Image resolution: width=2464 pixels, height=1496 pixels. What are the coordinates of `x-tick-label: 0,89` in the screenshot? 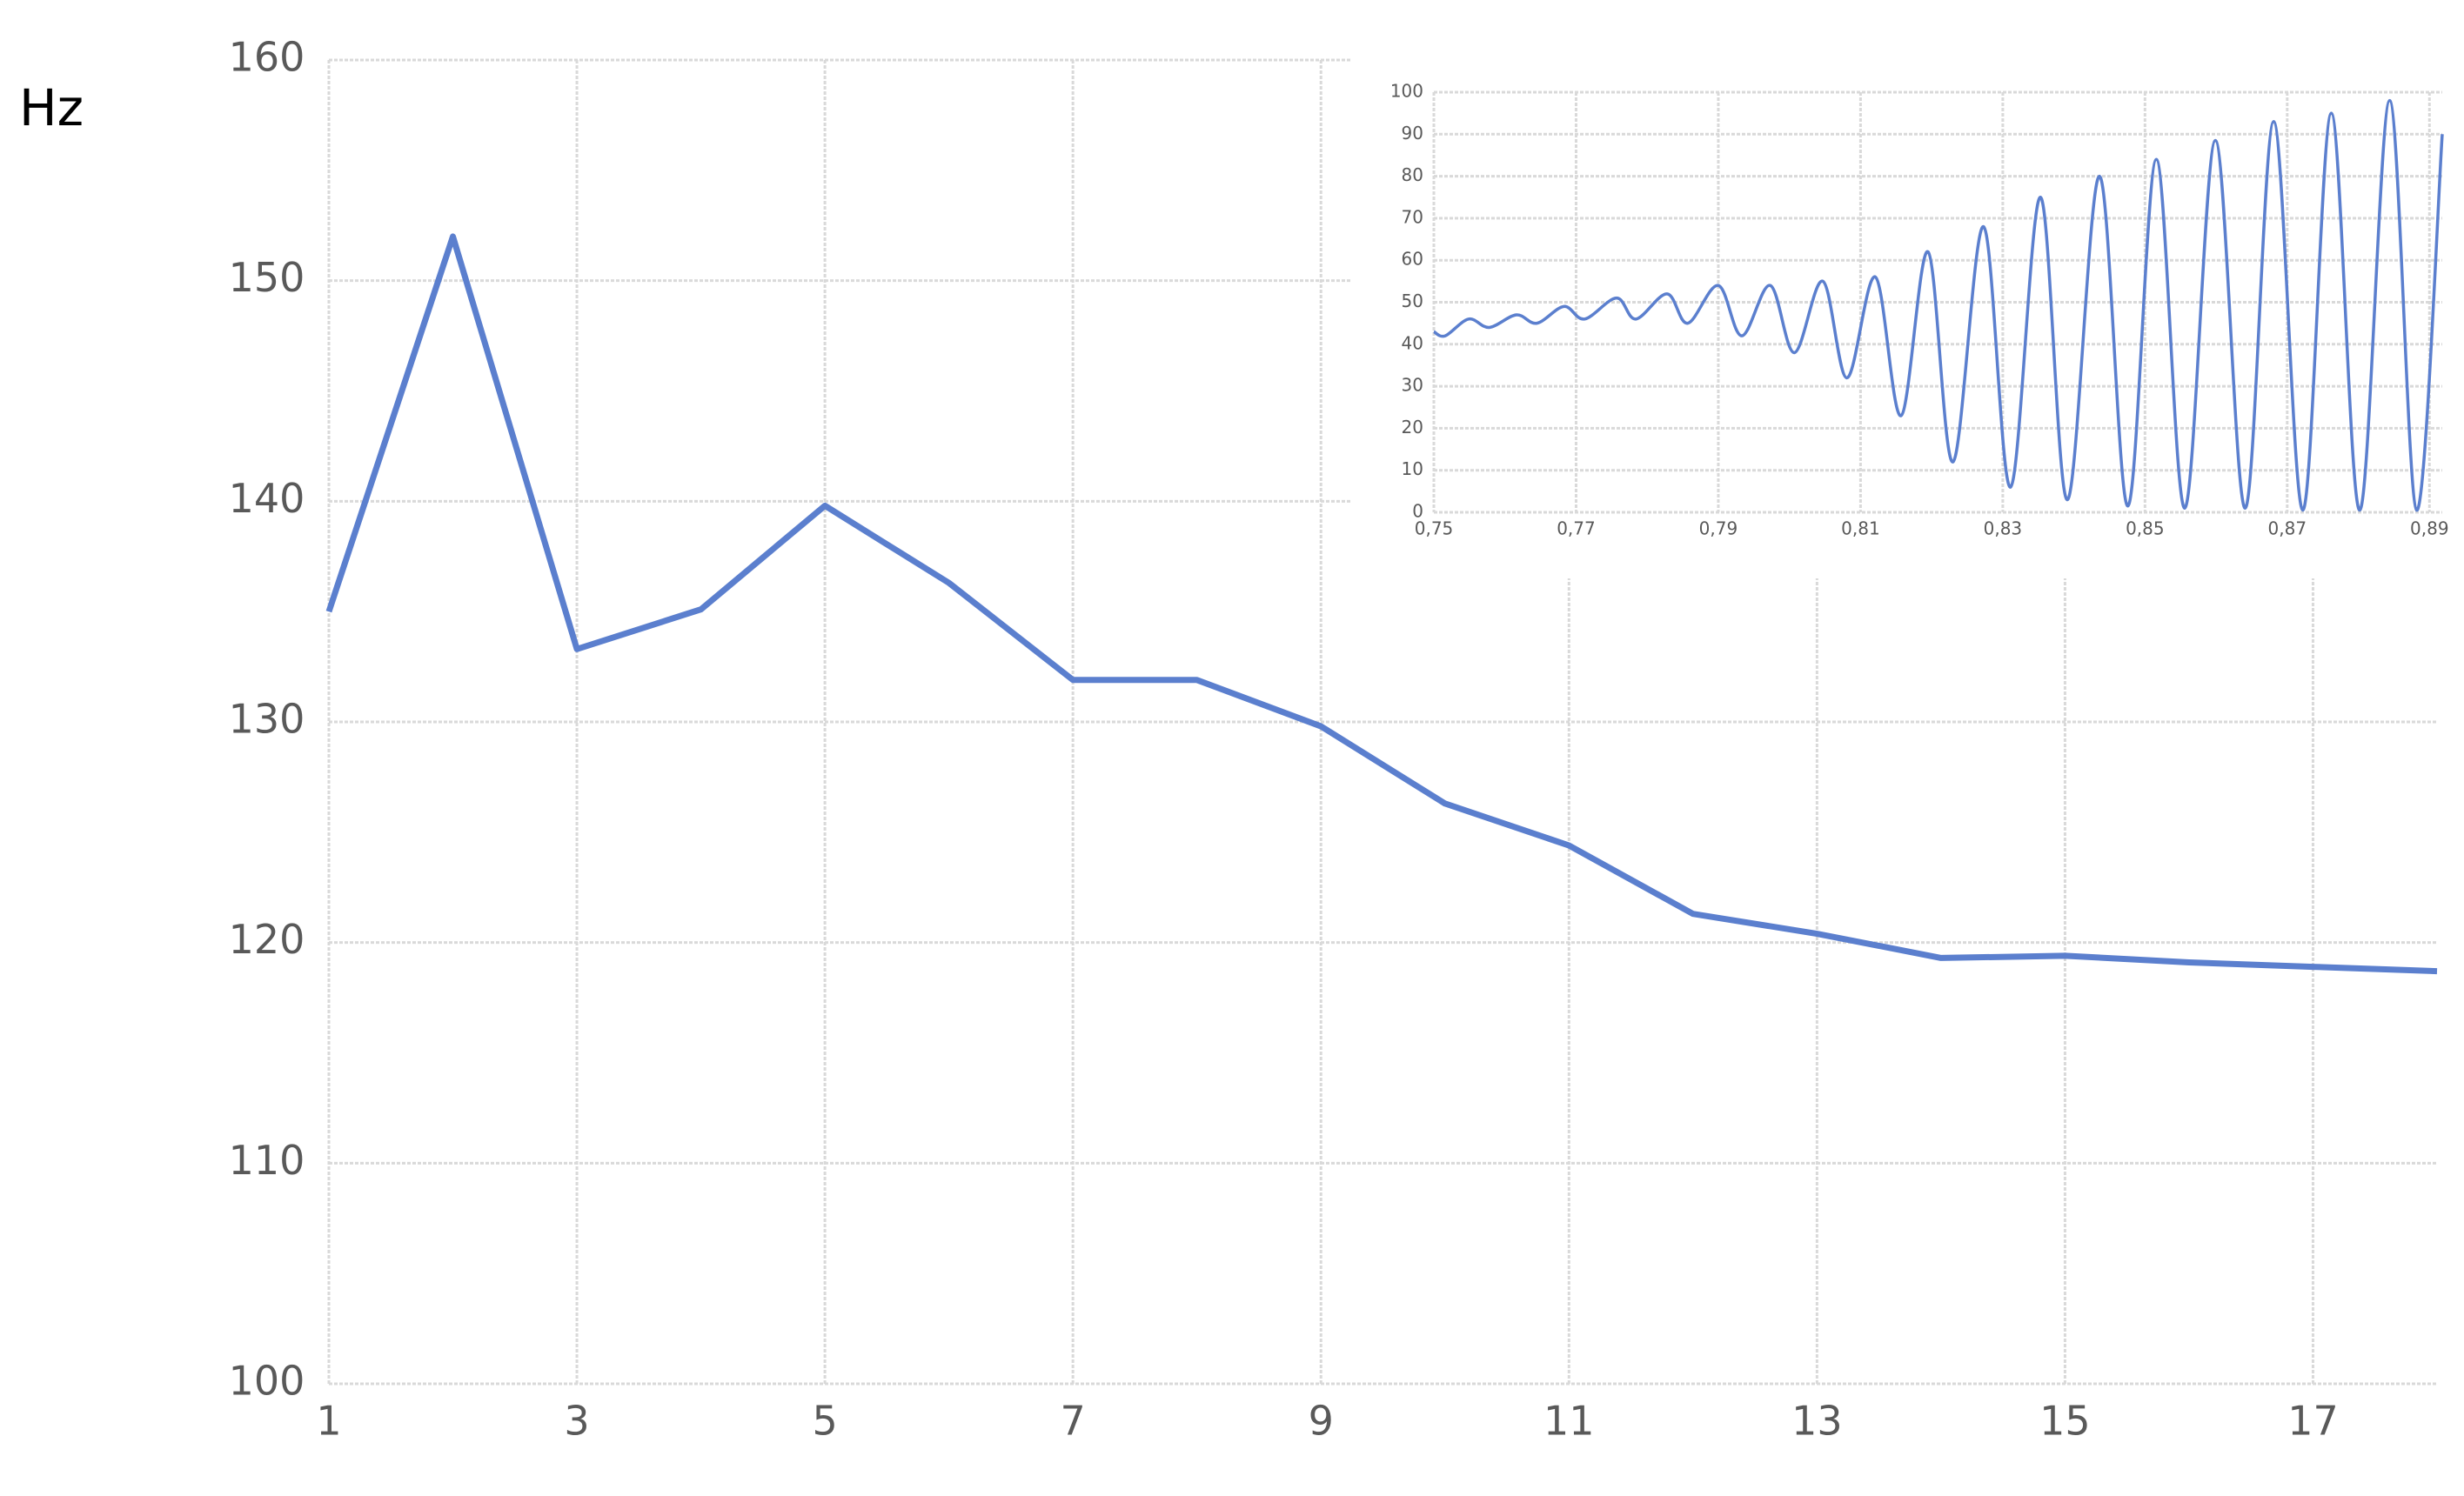 It's located at (2429, 528).